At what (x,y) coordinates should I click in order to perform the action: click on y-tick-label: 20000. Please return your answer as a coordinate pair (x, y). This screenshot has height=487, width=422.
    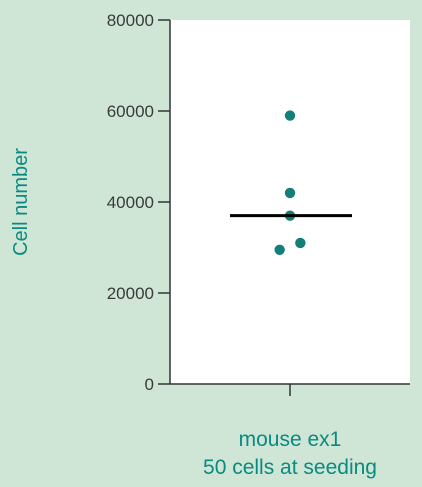
    Looking at the image, I should click on (130, 293).